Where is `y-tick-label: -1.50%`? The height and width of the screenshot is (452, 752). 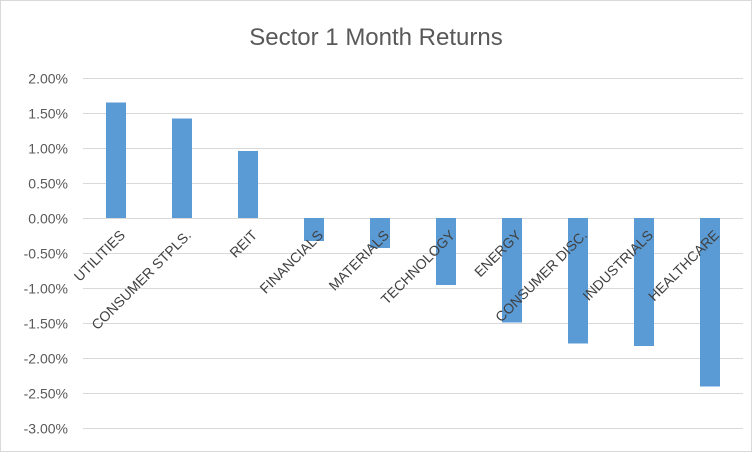 y-tick-label: -1.50% is located at coordinates (46, 324).